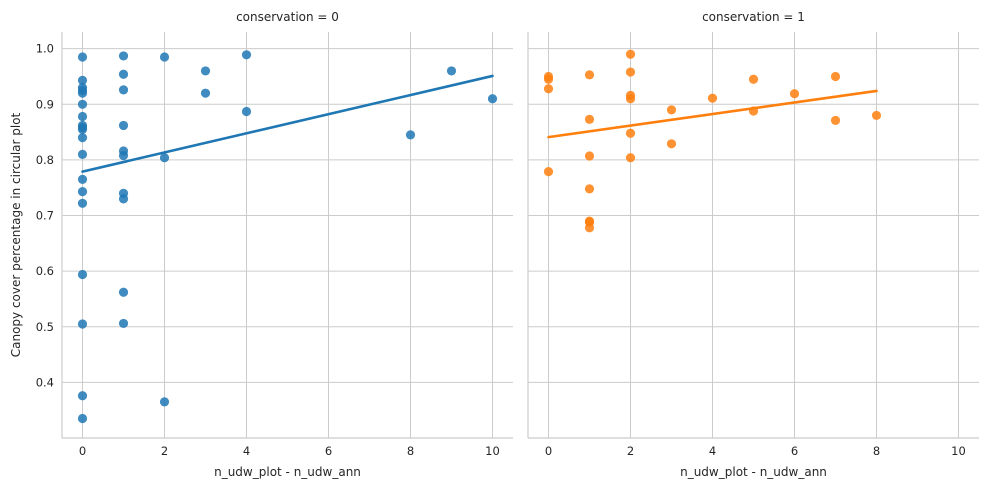 The height and width of the screenshot is (490, 989). I want to click on y-tick-label-4: 0.8, so click(45, 160).